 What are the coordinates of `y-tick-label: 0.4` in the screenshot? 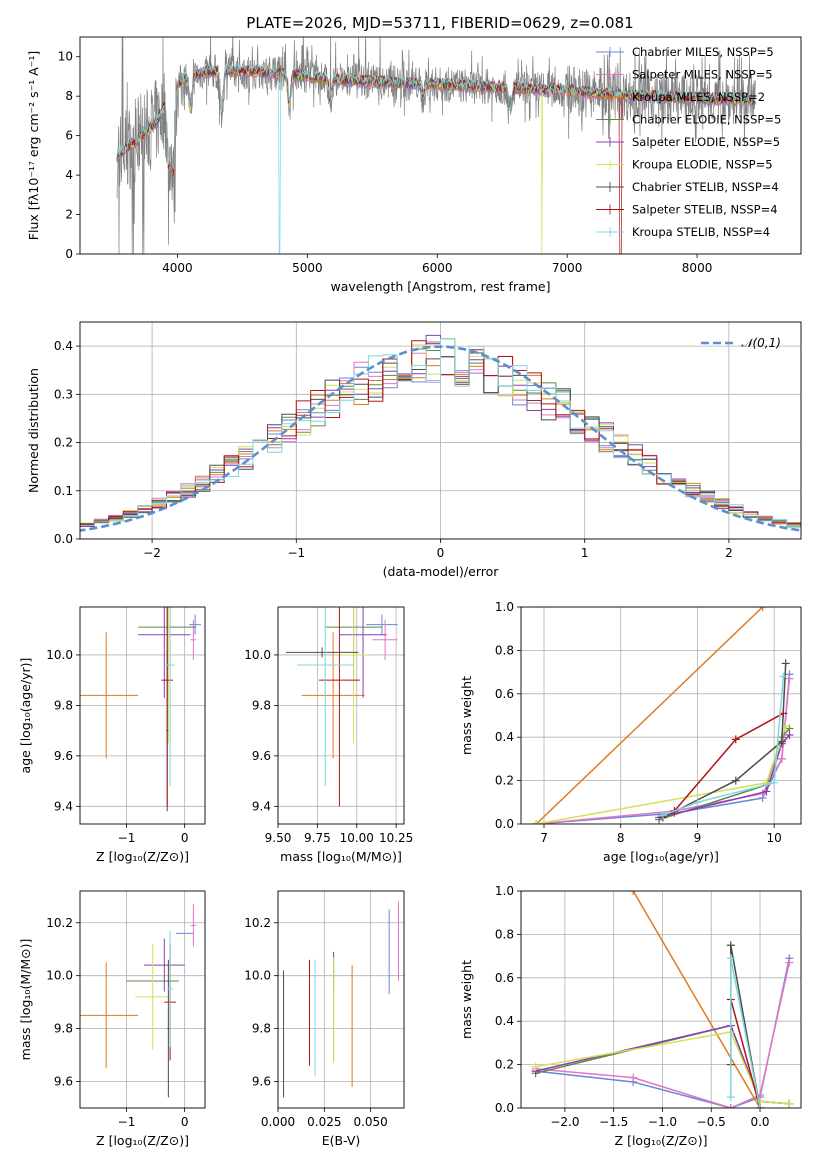 It's located at (63, 346).